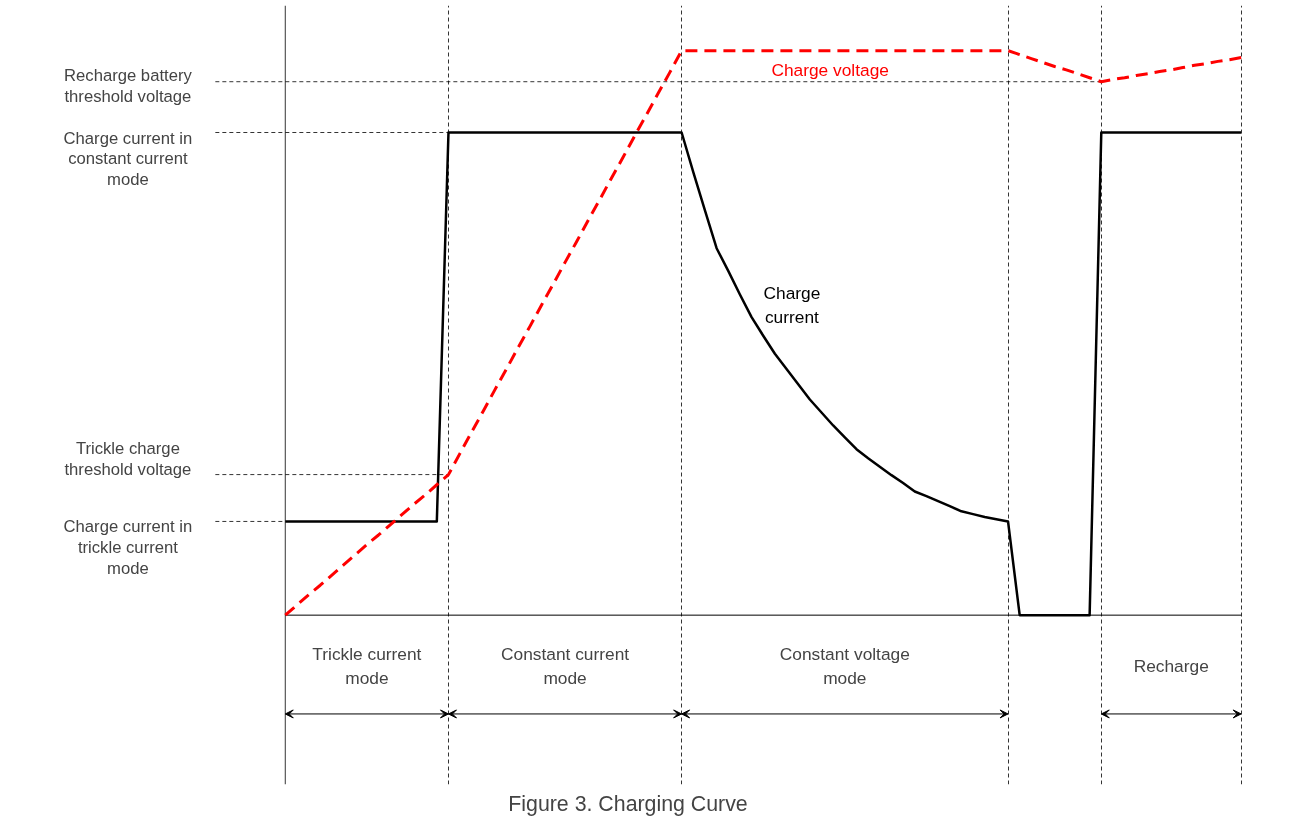 This screenshot has height=834, width=1291. What do you see at coordinates (128, 159) in the screenshot?
I see `ref-line-label: Charge current in constant current mode` at bounding box center [128, 159].